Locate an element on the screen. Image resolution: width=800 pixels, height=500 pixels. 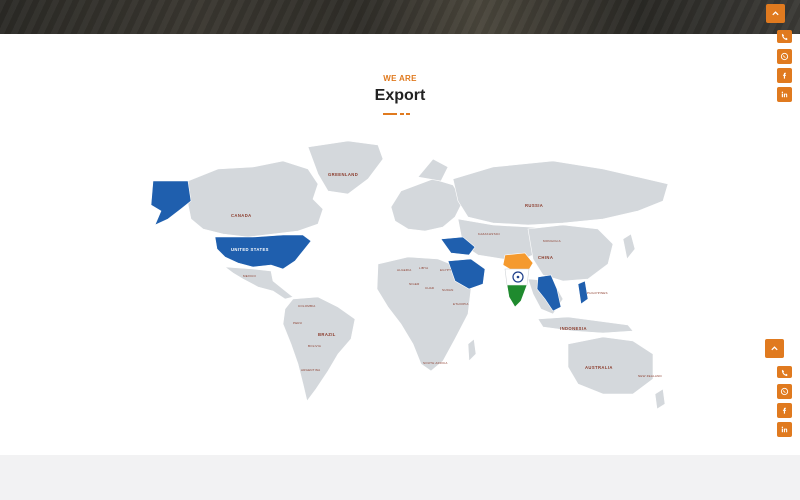
hero-banner-strip is located at coordinates (400, 17).